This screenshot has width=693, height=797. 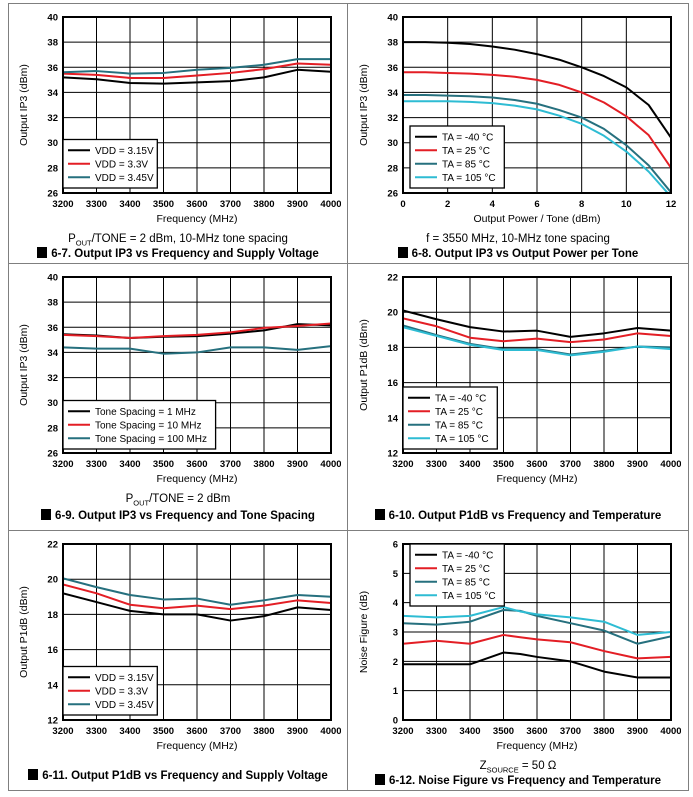 I want to click on y-axis-title: Output P1dB (dBm), so click(x=364, y=365).